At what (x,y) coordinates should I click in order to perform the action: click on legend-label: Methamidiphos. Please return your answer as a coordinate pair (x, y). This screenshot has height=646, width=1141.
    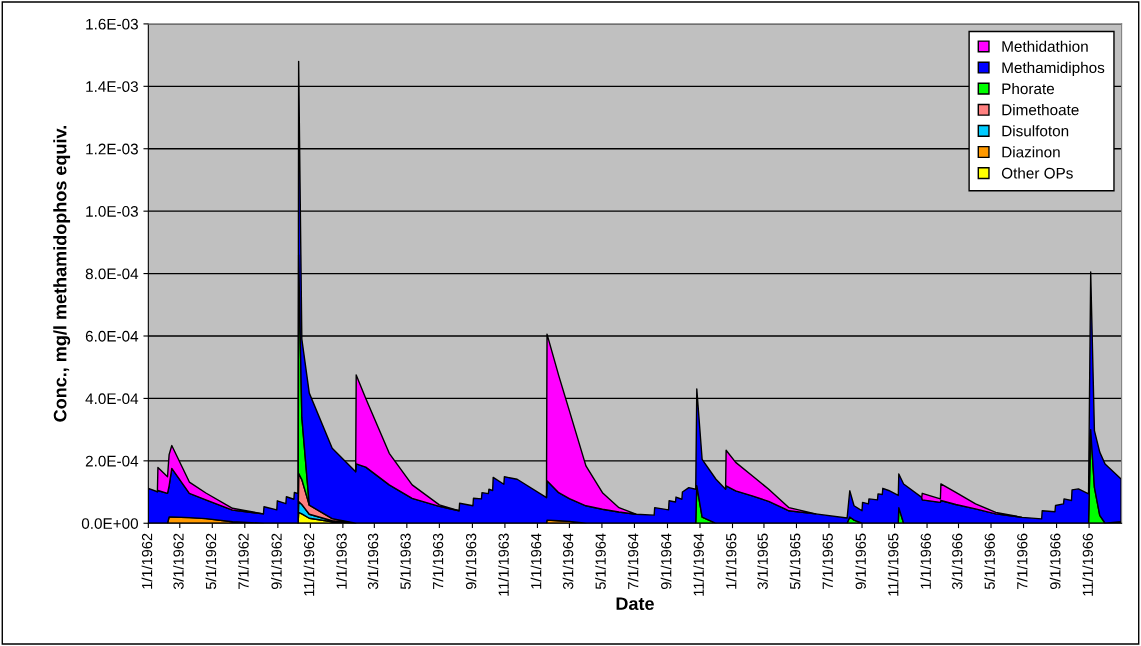
    Looking at the image, I should click on (1053, 69).